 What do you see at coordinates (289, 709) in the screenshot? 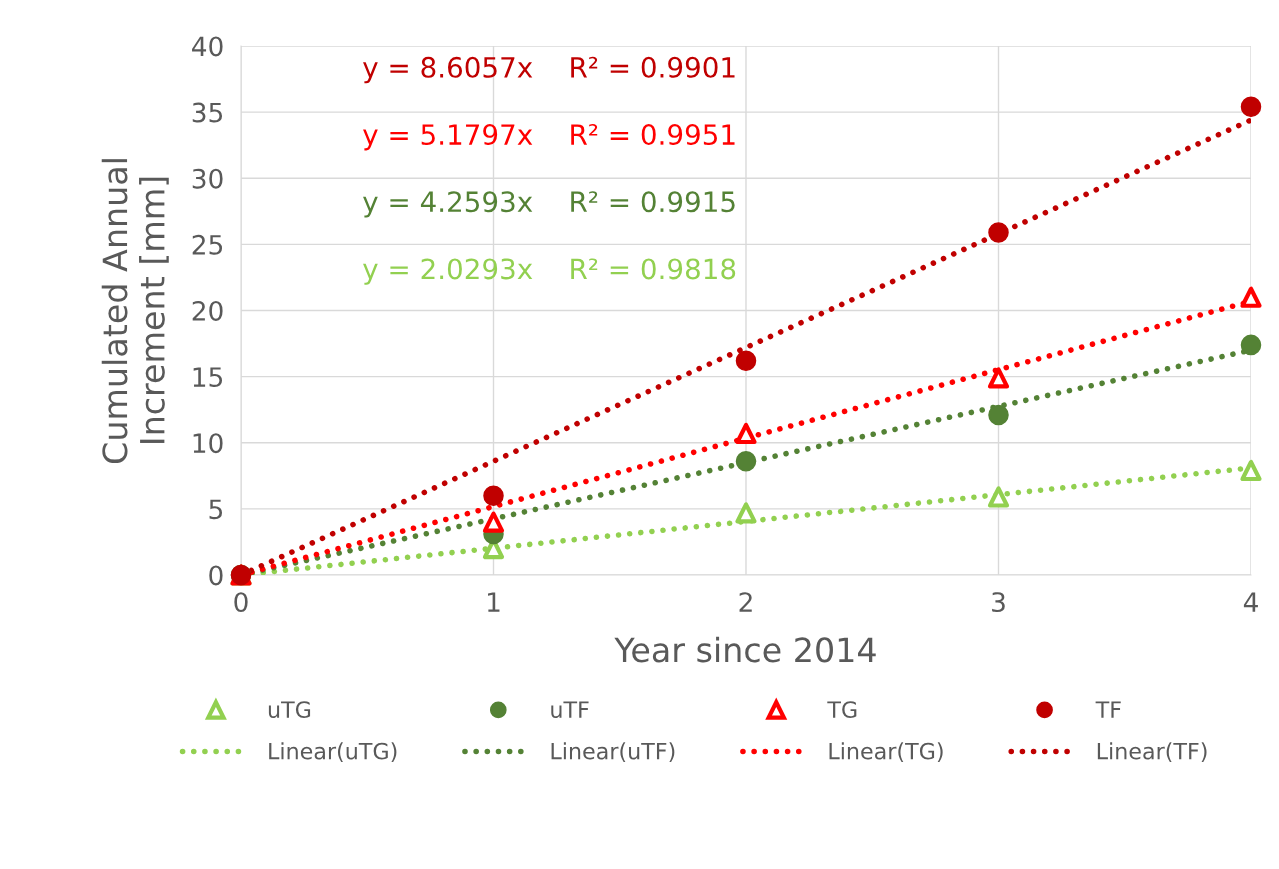
I see `legend-label: uTG` at bounding box center [289, 709].